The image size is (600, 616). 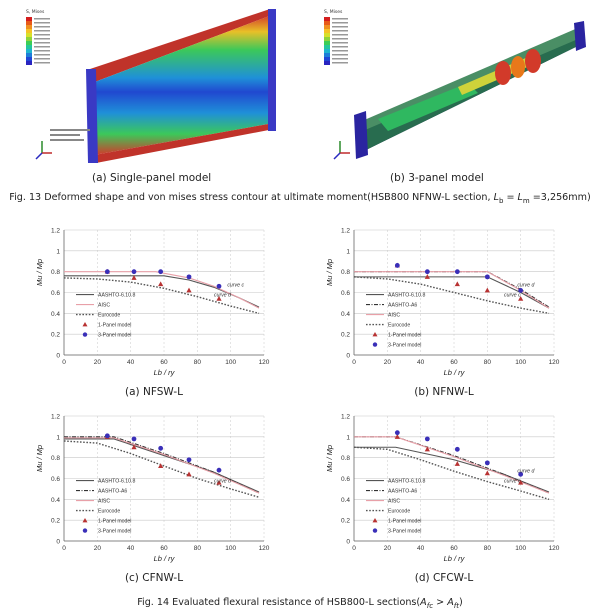 I want to click on y-tick-label: 0.8, so click(x=345, y=272).